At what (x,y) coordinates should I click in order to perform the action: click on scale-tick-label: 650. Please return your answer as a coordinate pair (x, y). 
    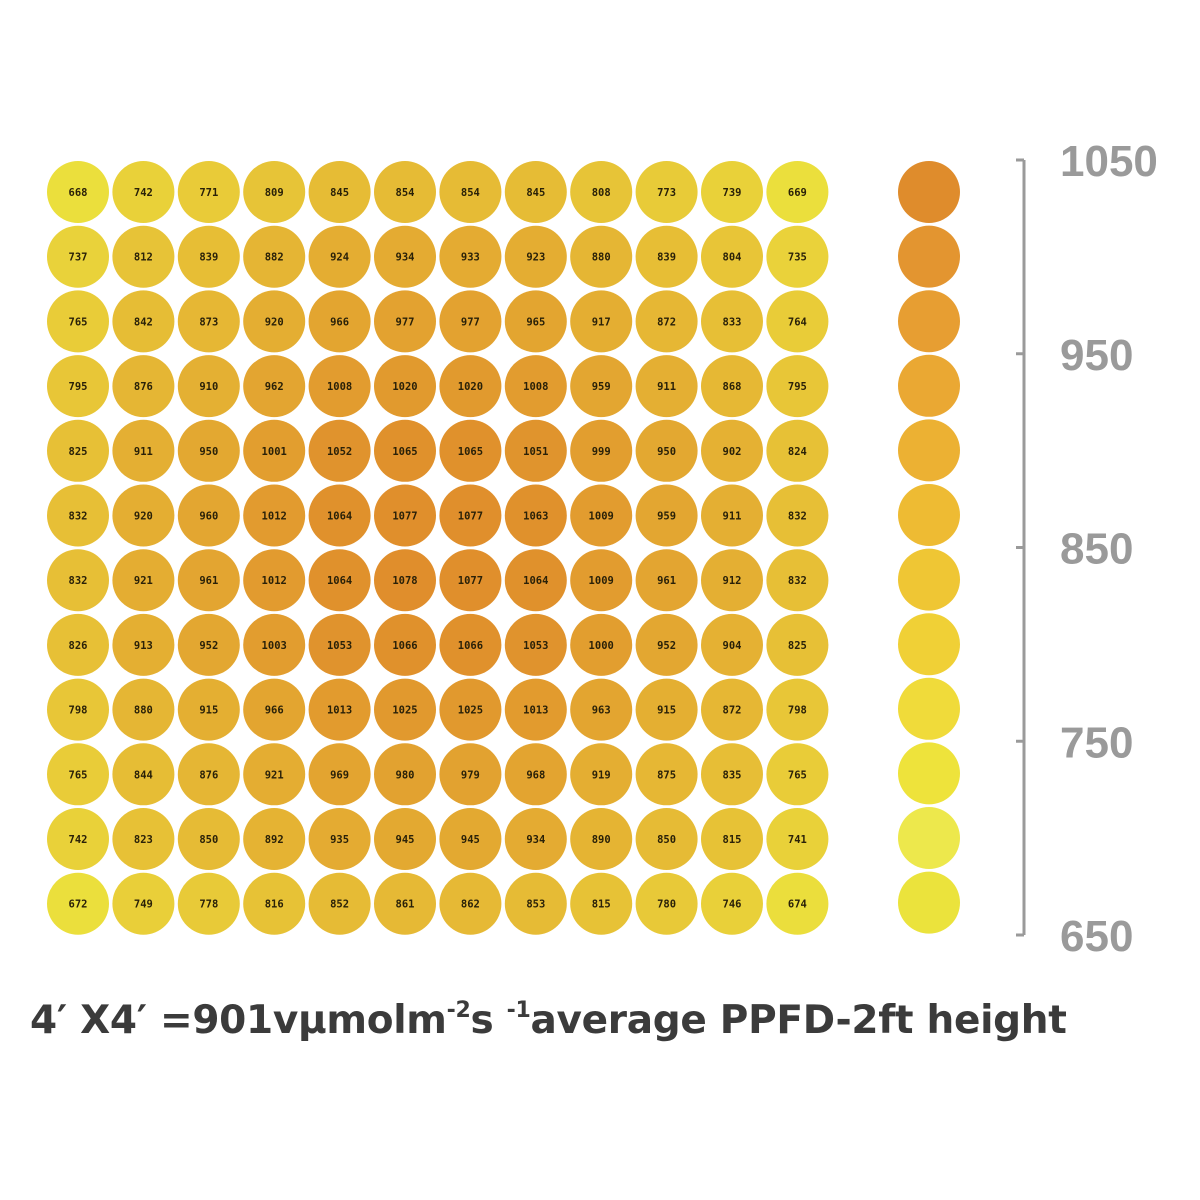
    Looking at the image, I should click on (1096, 936).